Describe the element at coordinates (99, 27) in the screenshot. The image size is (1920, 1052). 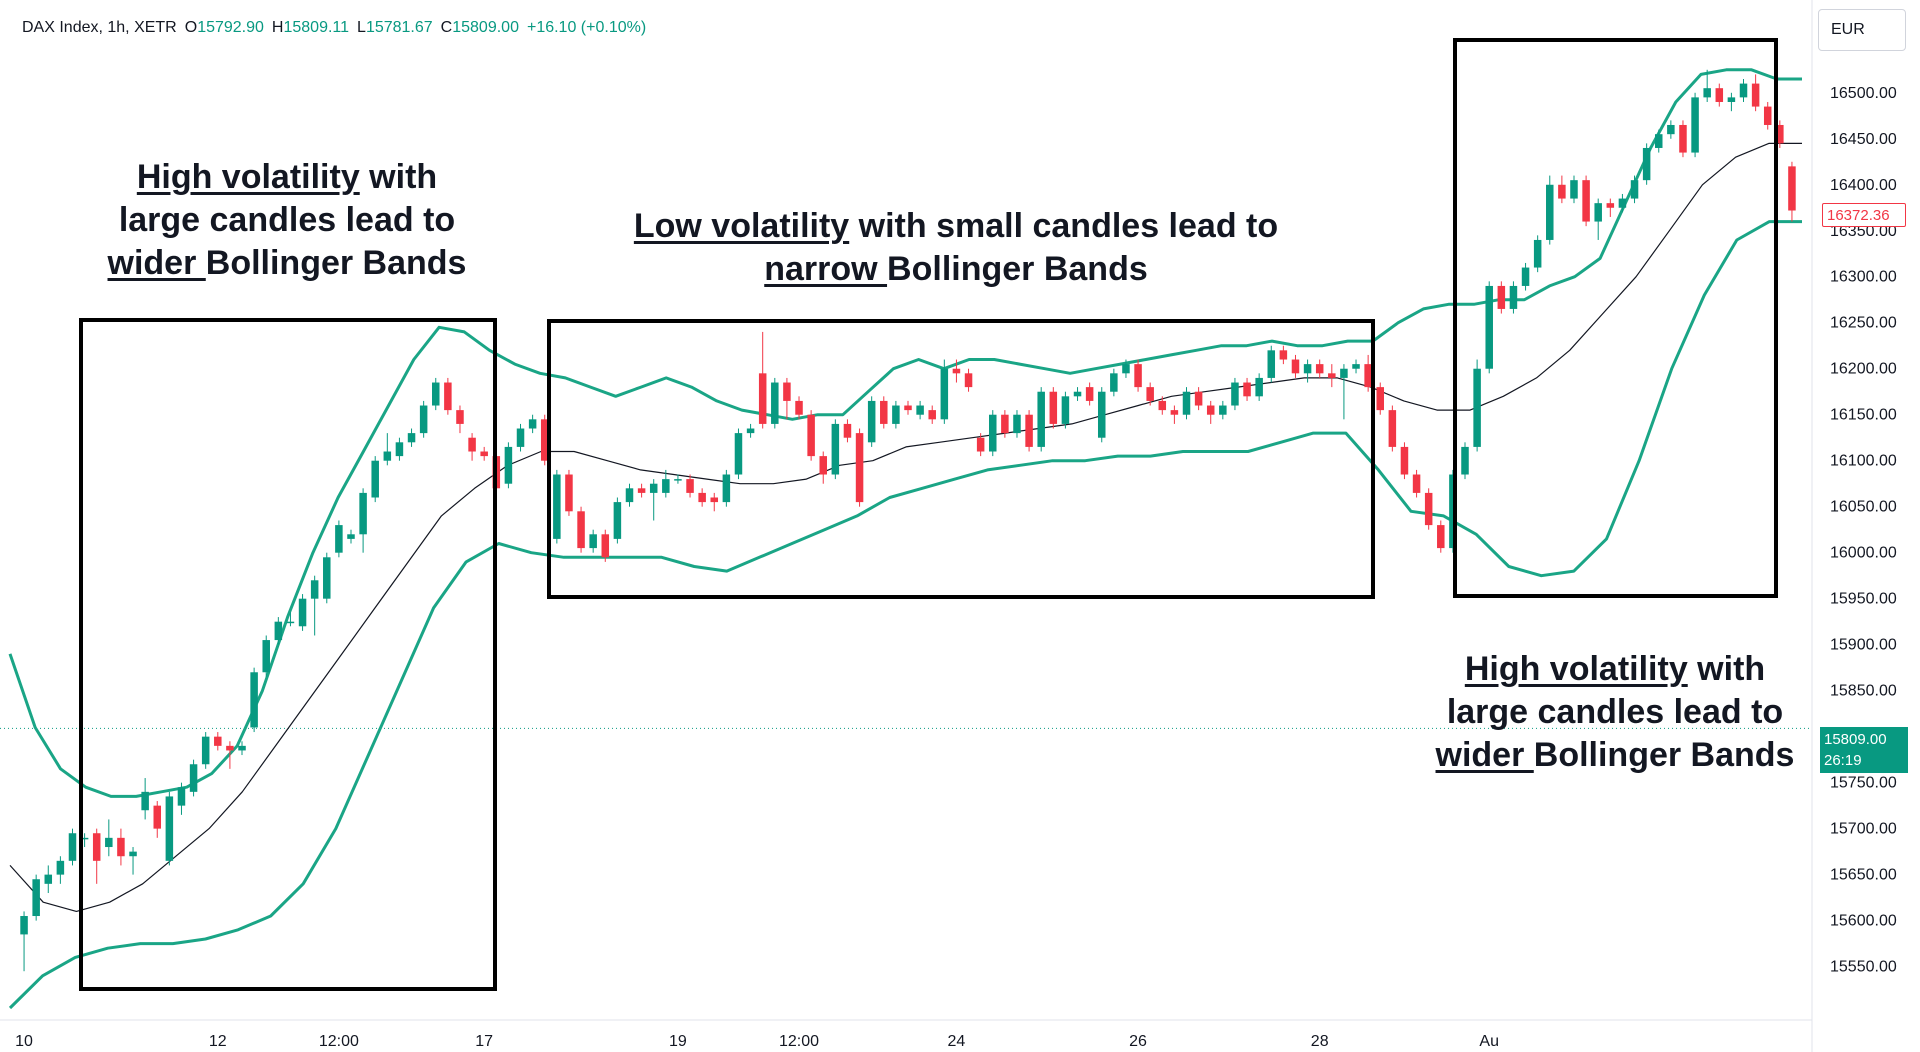
I see `symbol-label: DAX Index, 1h, XETR` at that location.